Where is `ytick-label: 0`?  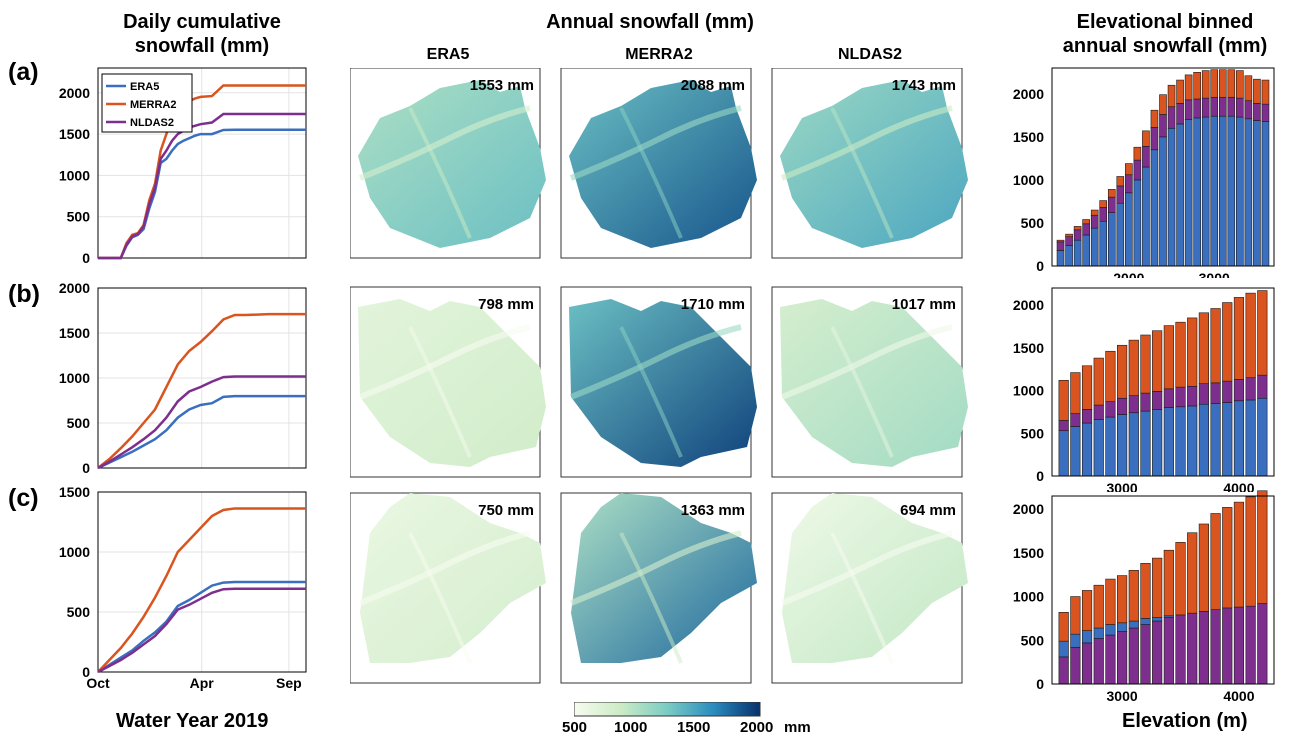
ytick-label: 0 is located at coordinates (1040, 476).